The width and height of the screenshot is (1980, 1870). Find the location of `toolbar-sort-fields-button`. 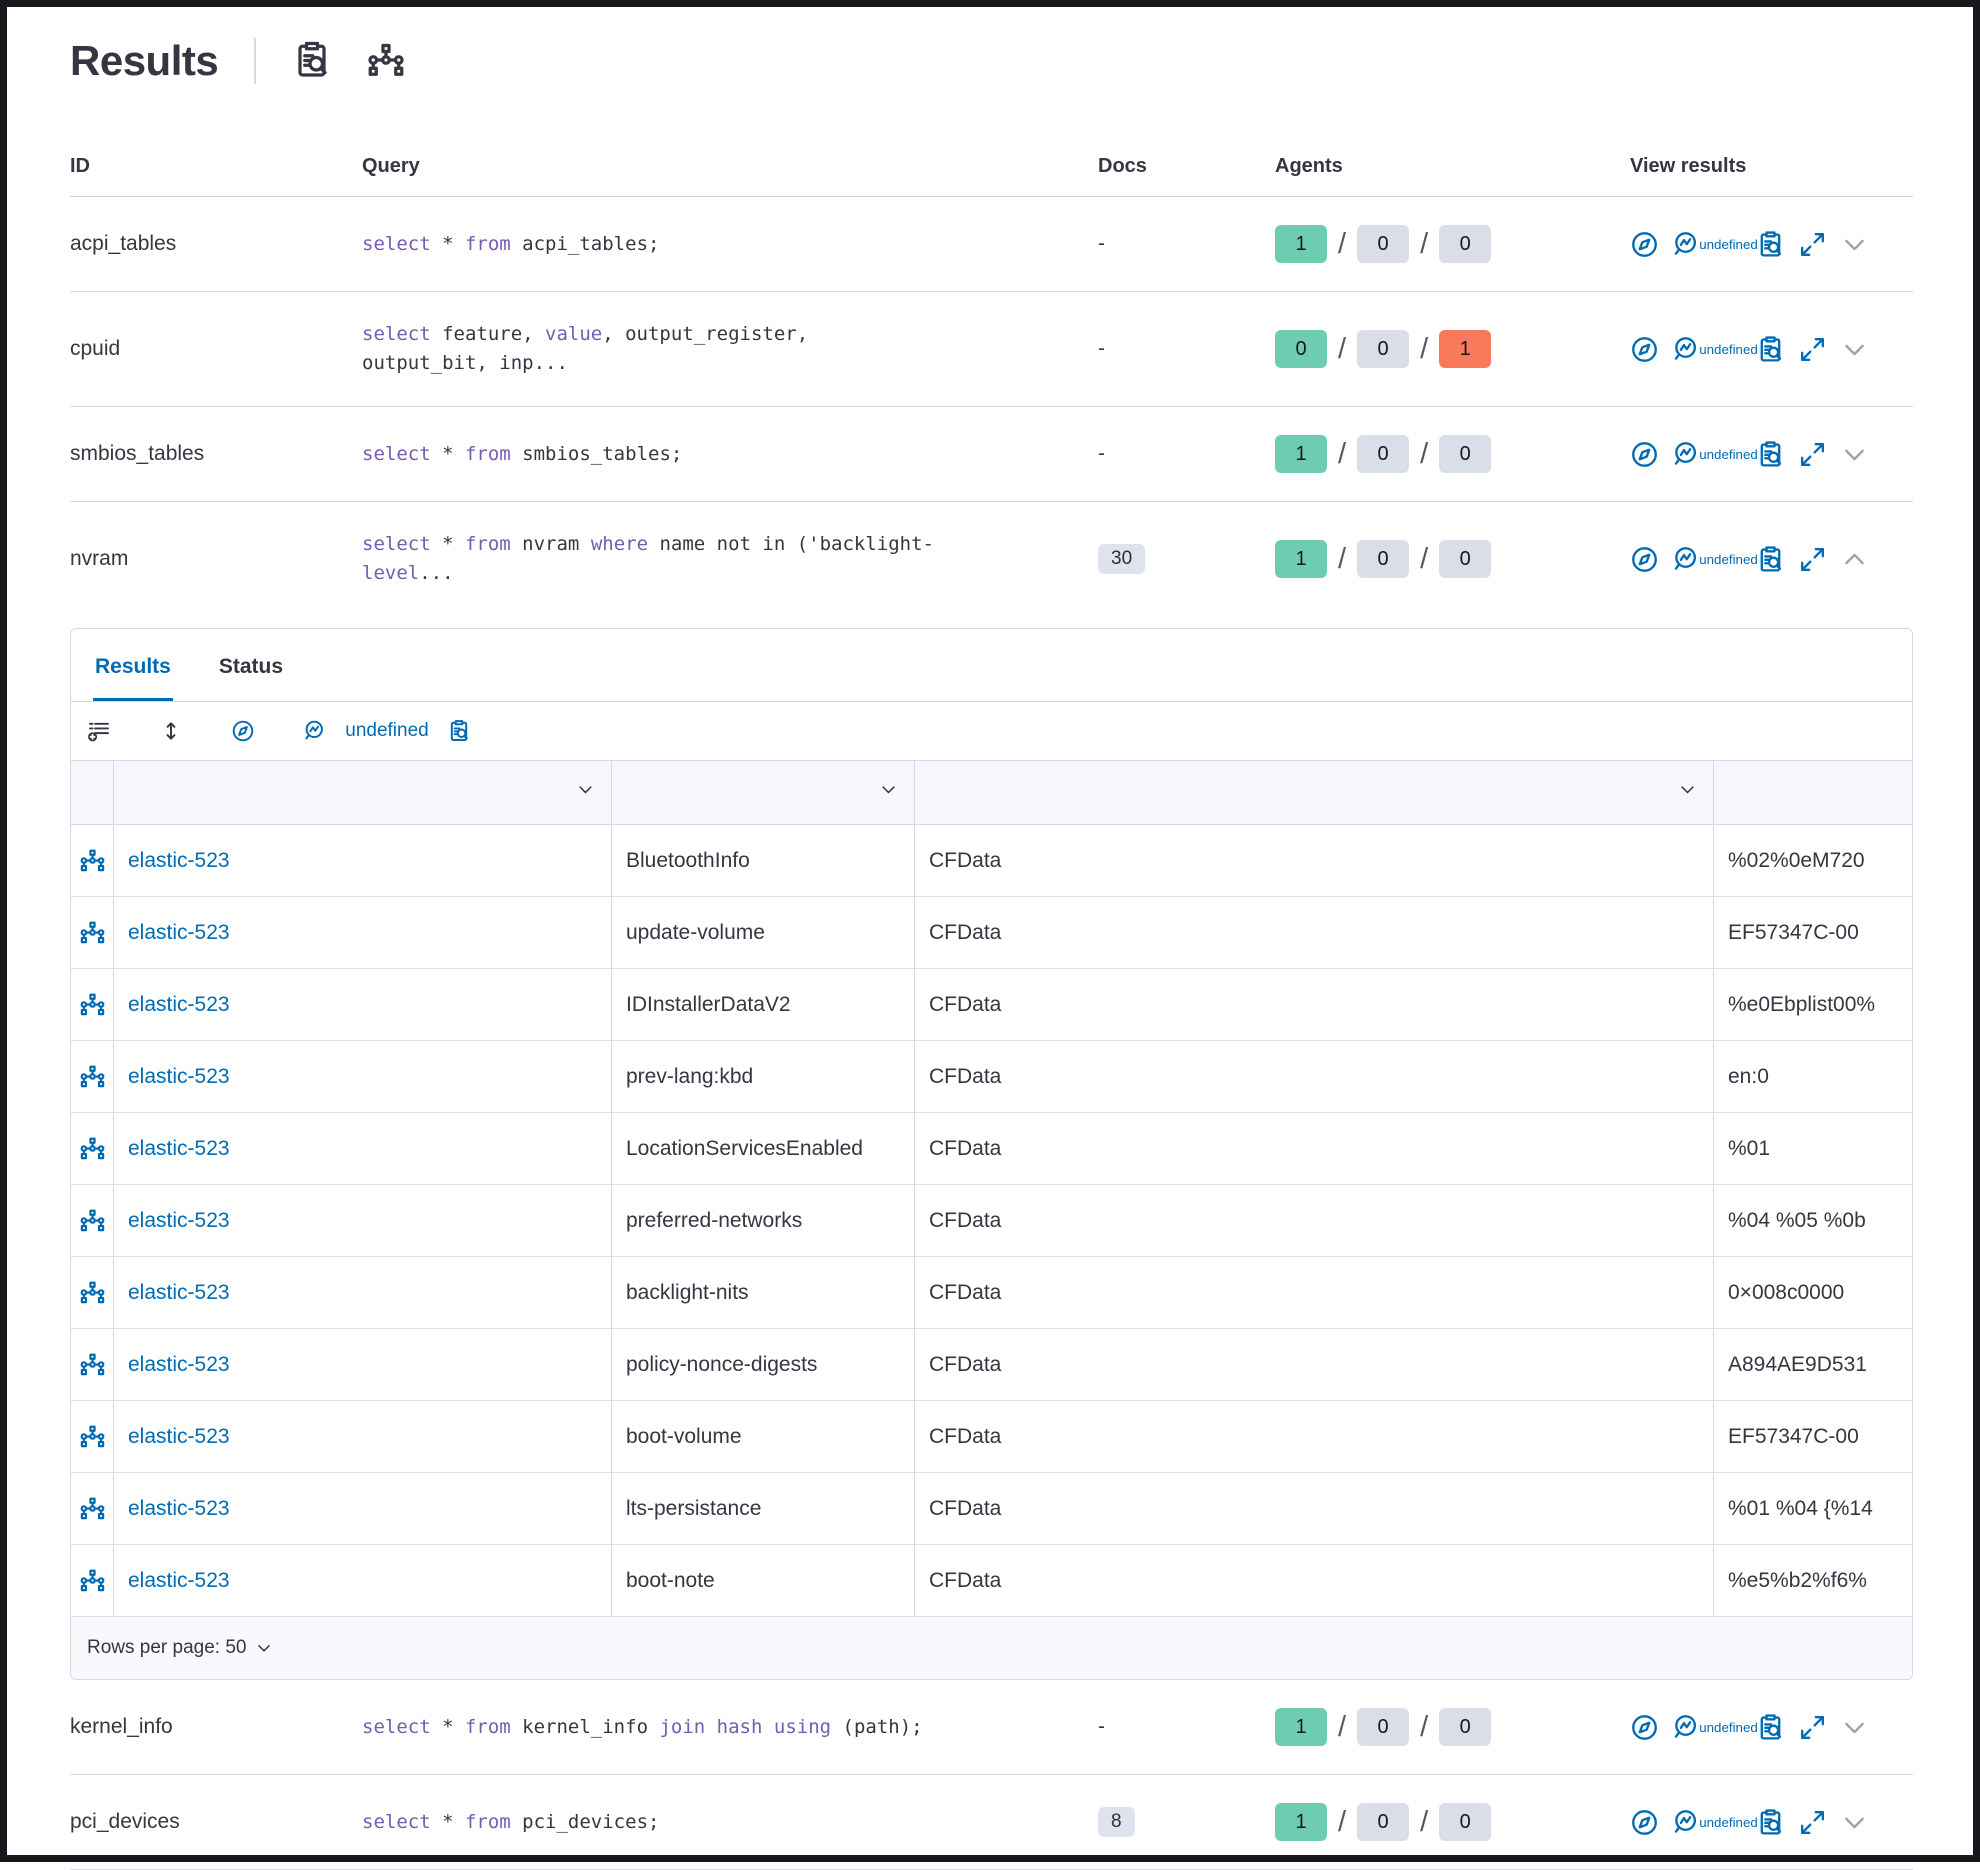

toolbar-sort-fields-button is located at coordinates (176, 731).